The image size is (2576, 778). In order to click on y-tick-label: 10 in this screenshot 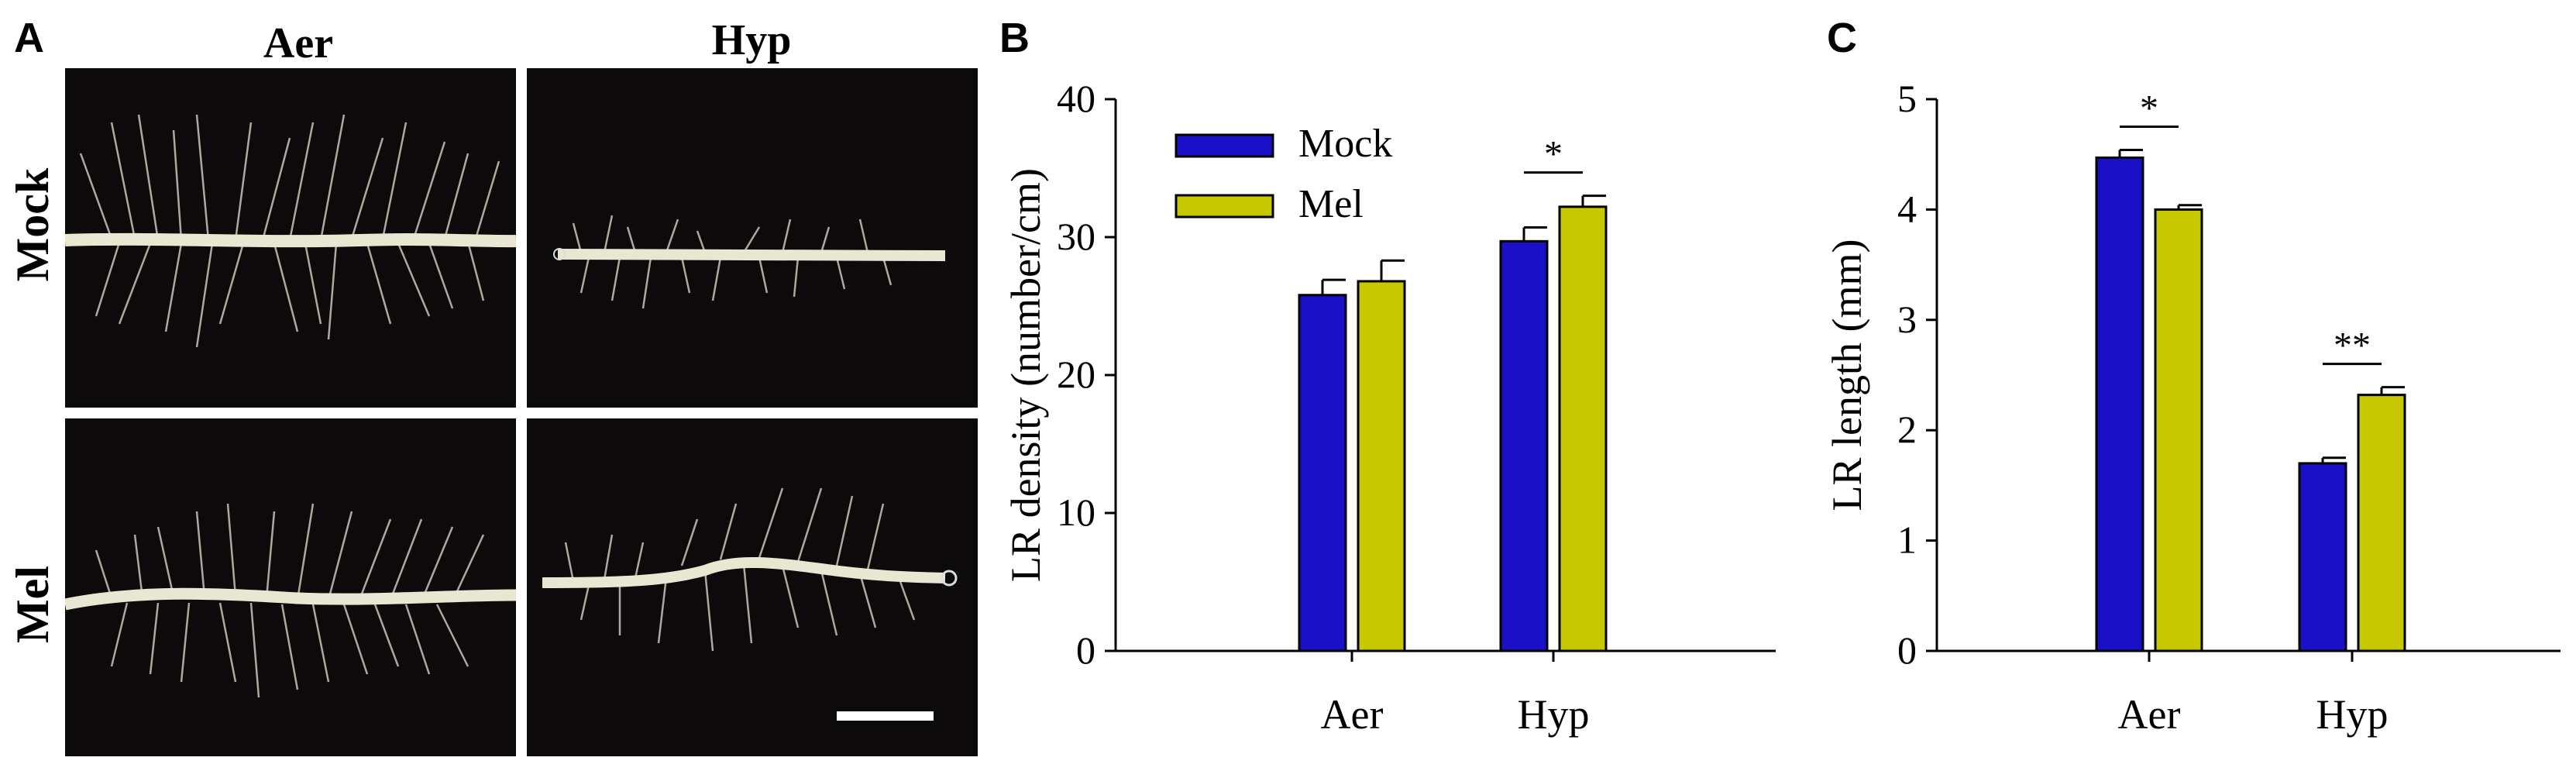, I will do `click(1076, 512)`.